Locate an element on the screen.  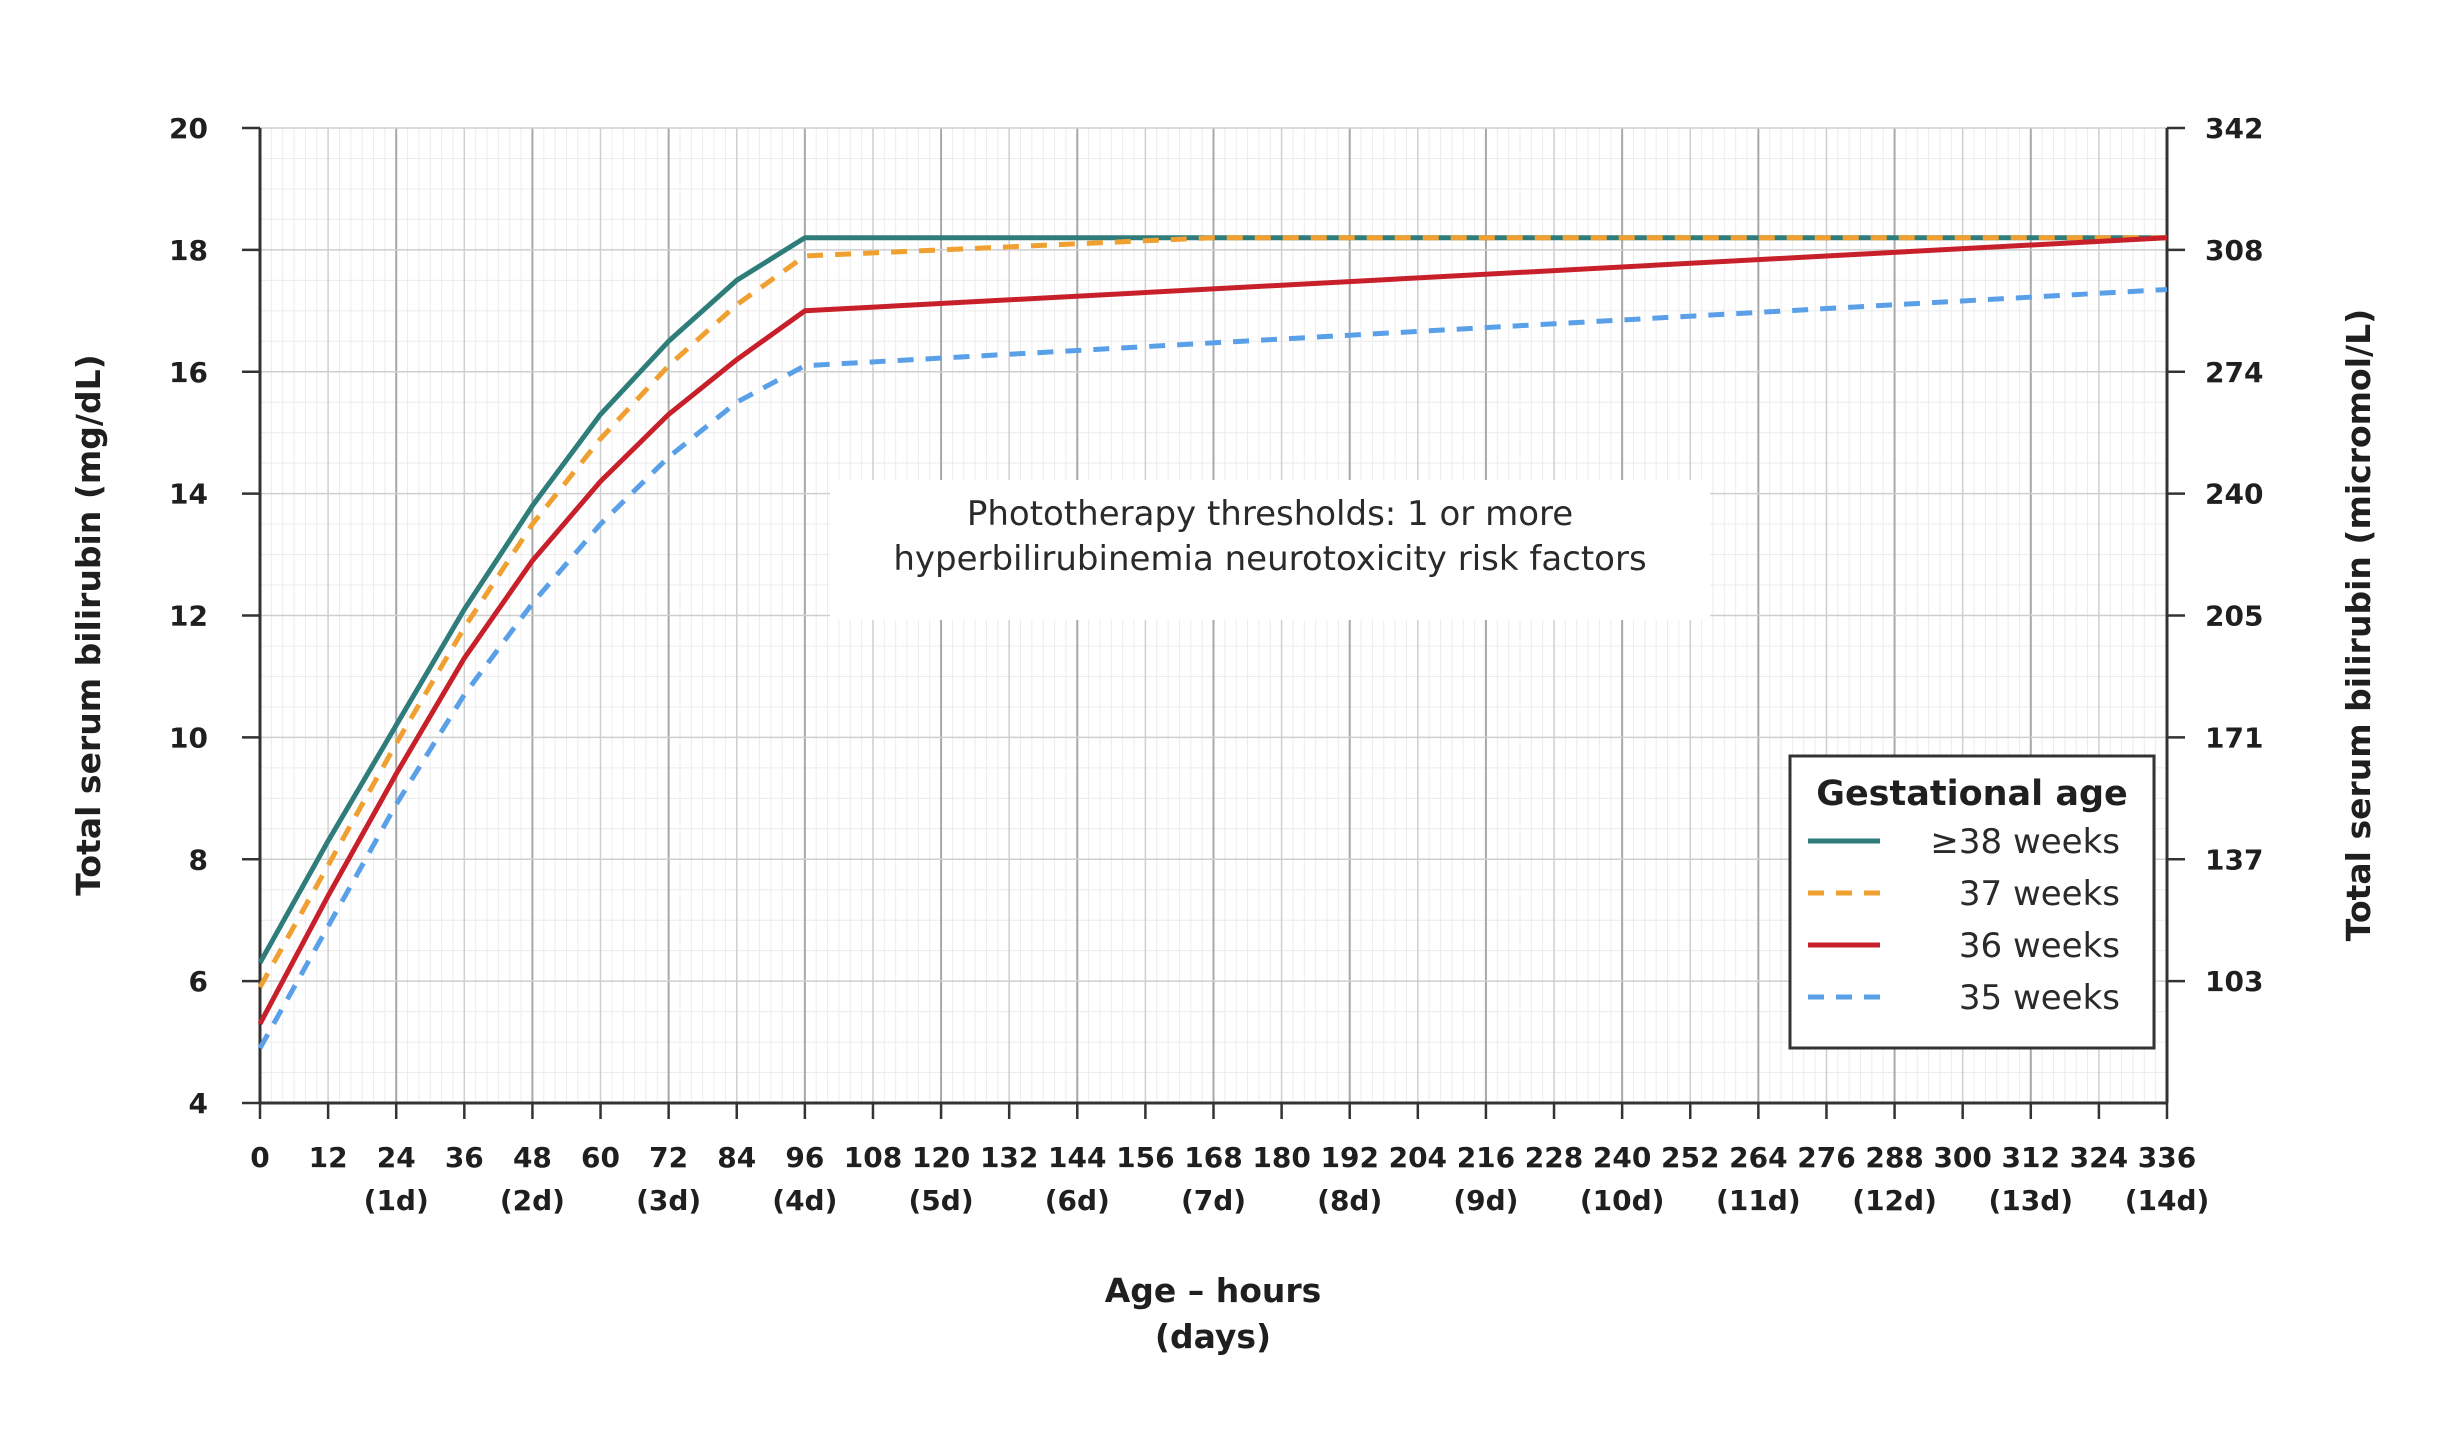
y-tick-label: 14 is located at coordinates (188, 494).